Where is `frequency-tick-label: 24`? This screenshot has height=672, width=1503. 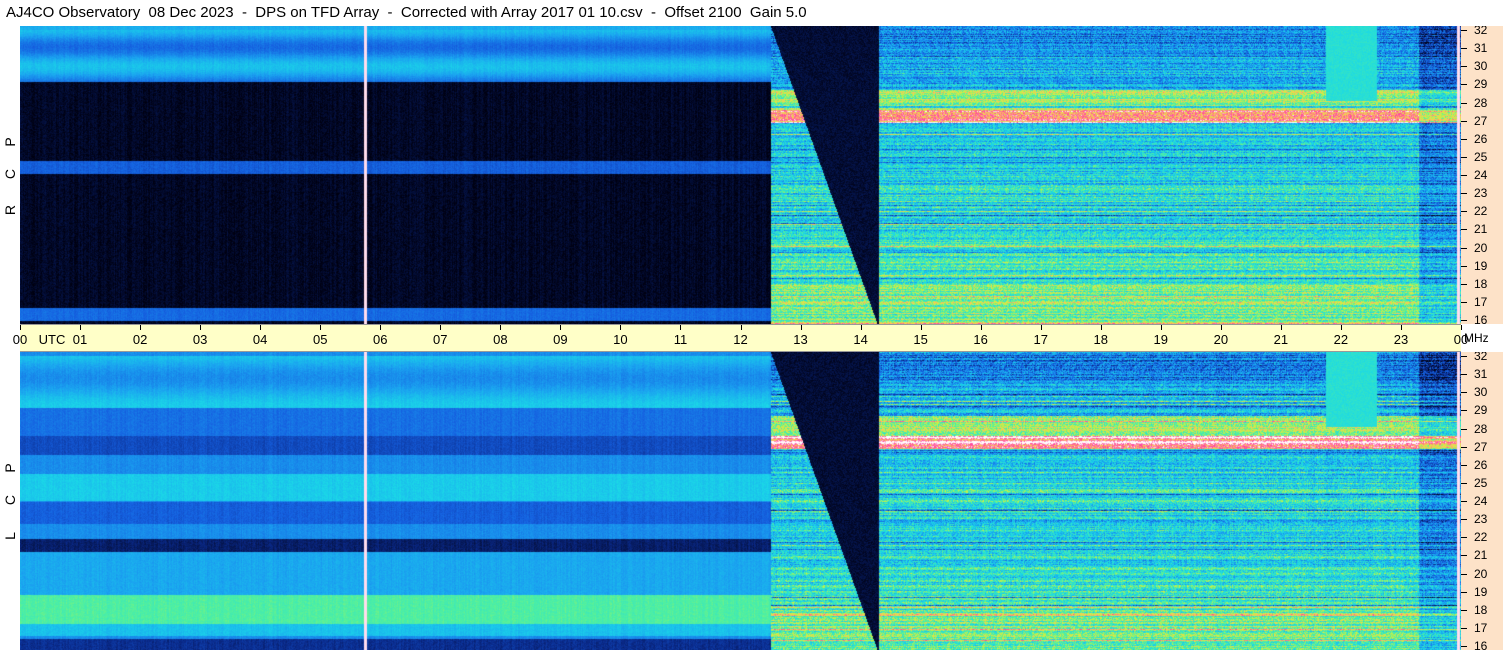 frequency-tick-label: 24 is located at coordinates (1481, 175).